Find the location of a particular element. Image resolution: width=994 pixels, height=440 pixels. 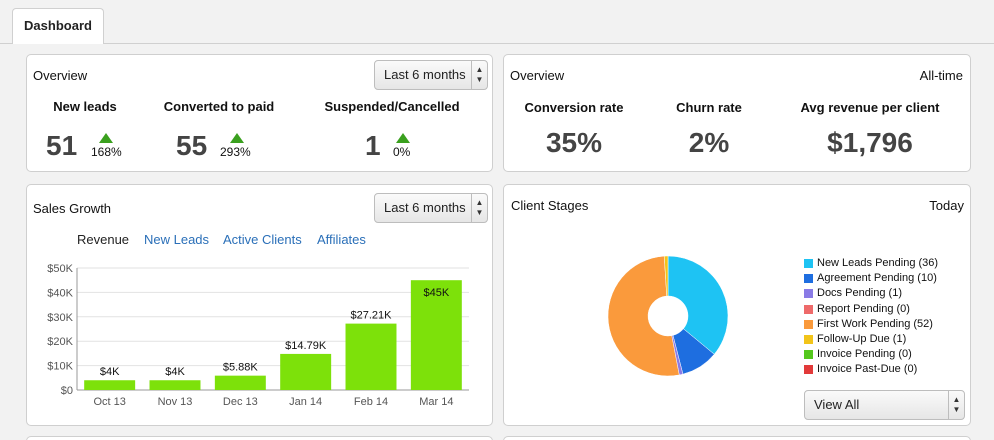

lower-panel-right is located at coordinates (737, 438).